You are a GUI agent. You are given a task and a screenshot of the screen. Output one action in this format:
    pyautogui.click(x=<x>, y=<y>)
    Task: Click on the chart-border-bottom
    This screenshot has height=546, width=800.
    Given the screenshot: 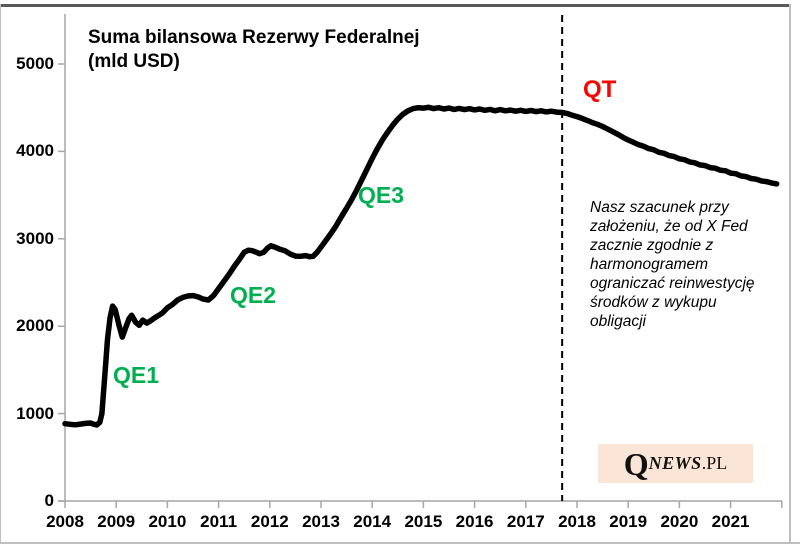 What is the action you would take?
    pyautogui.click(x=400, y=543)
    